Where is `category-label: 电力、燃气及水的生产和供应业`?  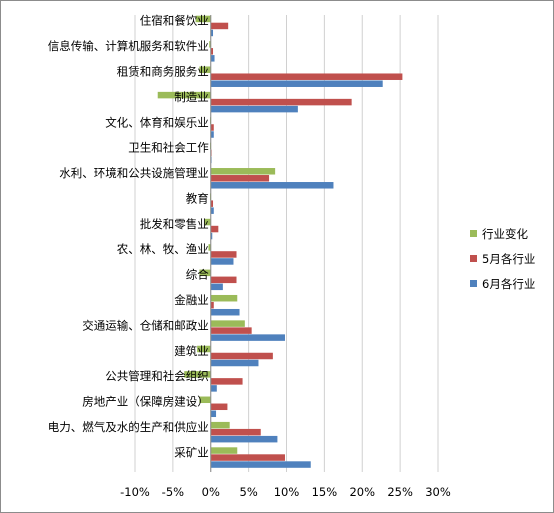
category-label: 电力、燃气及水的生产和供应业 is located at coordinates (128, 427).